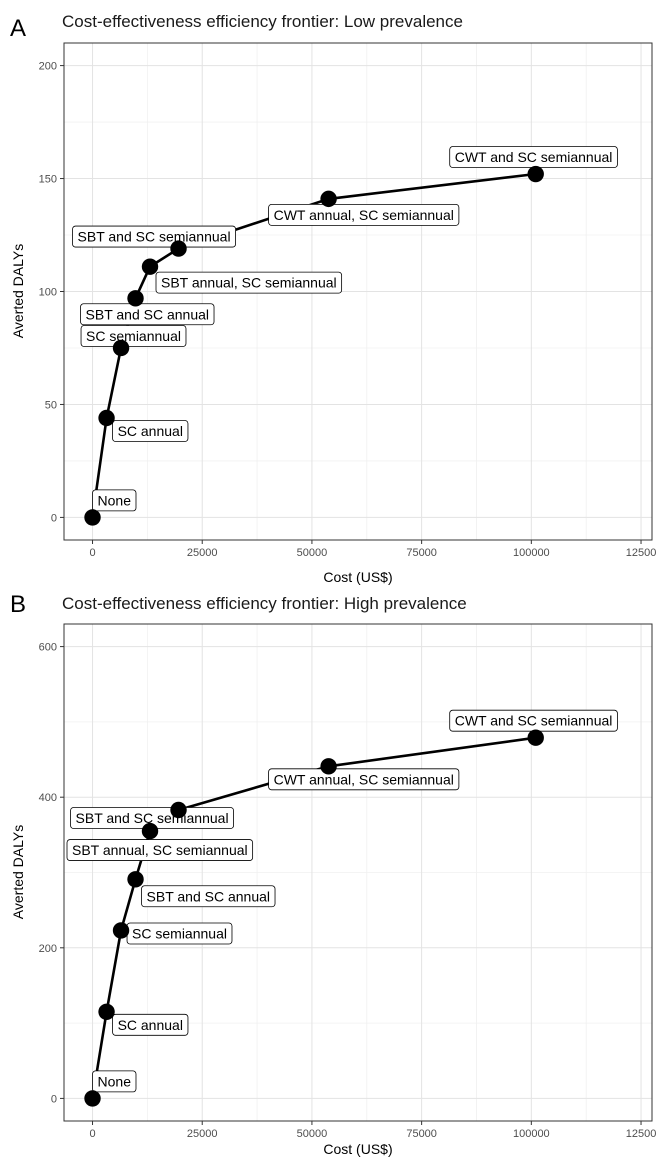 The height and width of the screenshot is (1159, 665). I want to click on y-tick-label: 400, so click(48, 798).